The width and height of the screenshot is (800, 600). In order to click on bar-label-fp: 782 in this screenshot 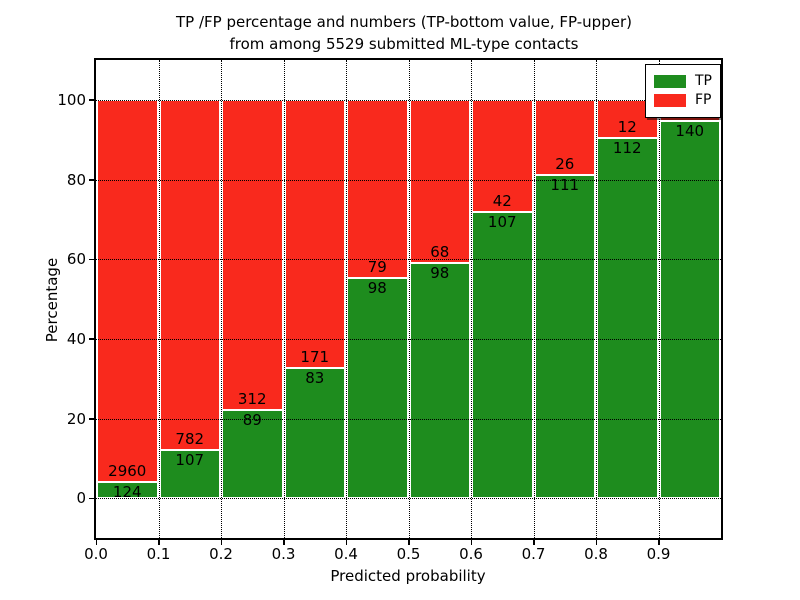, I will do `click(190, 439)`.